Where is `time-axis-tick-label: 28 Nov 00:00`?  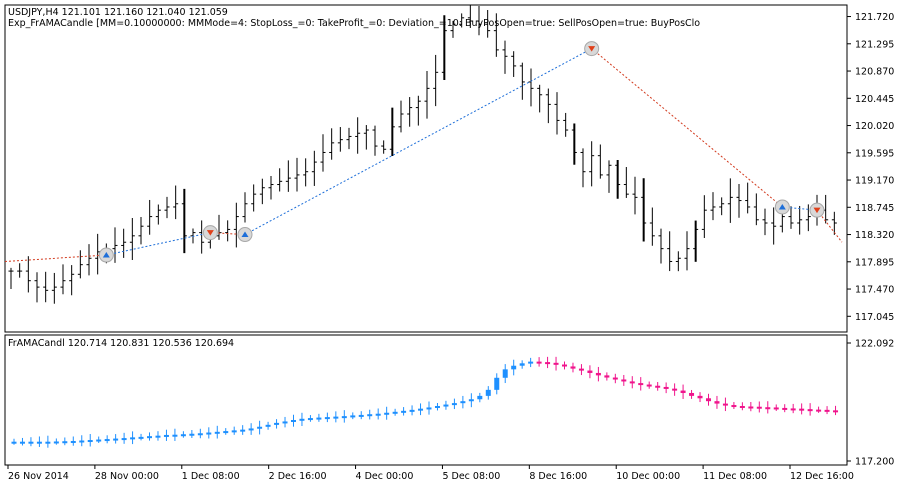 time-axis-tick-label: 28 Nov 00:00 is located at coordinates (127, 476).